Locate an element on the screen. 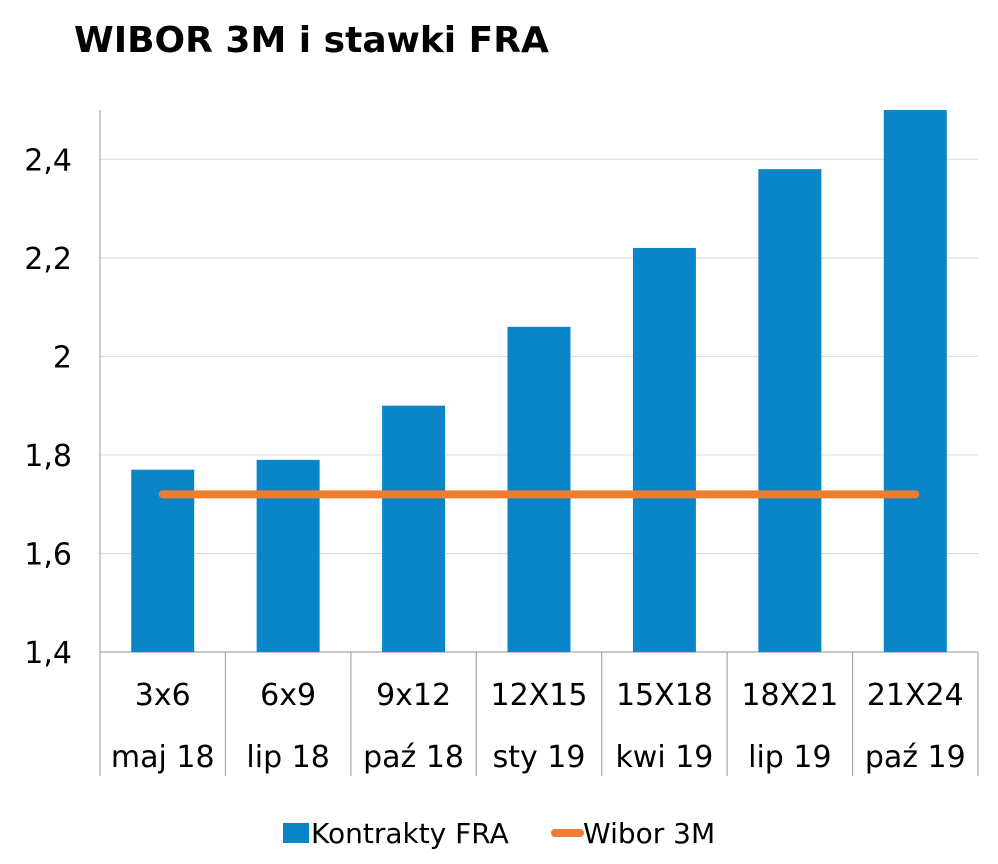  y-tick-label: 2,4 is located at coordinates (48, 160).